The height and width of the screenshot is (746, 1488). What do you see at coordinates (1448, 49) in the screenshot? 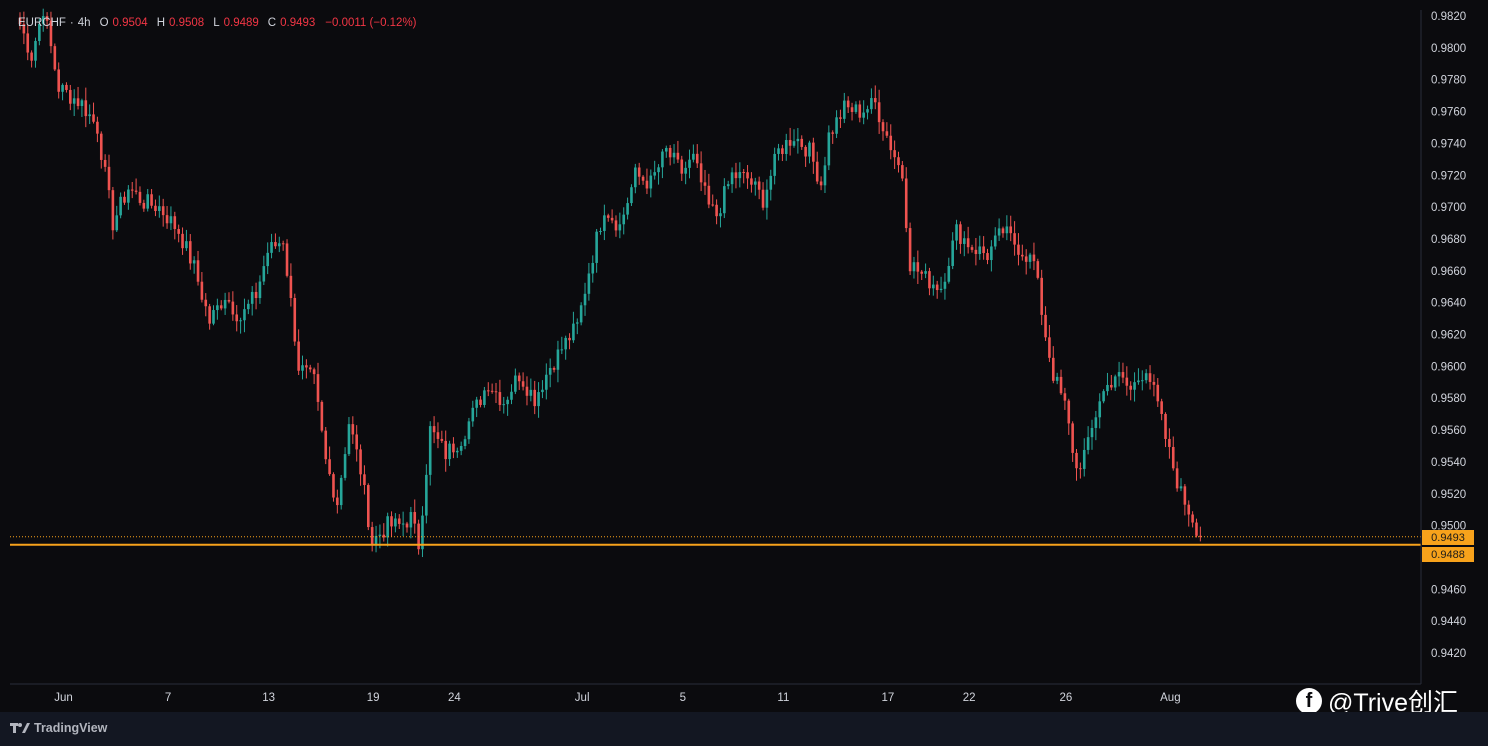
I see `y-tick-label: 0.9800` at bounding box center [1448, 49].